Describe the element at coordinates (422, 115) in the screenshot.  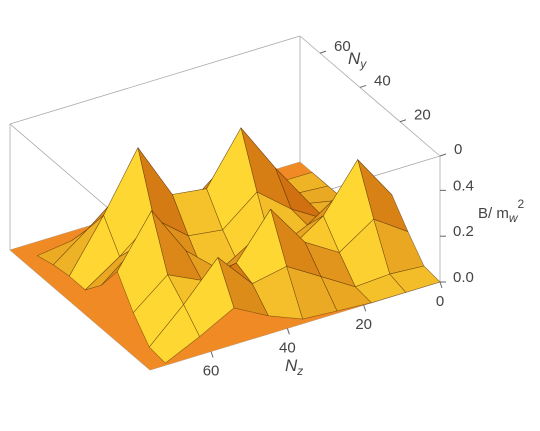
I see `y-tick-label: 20` at that location.